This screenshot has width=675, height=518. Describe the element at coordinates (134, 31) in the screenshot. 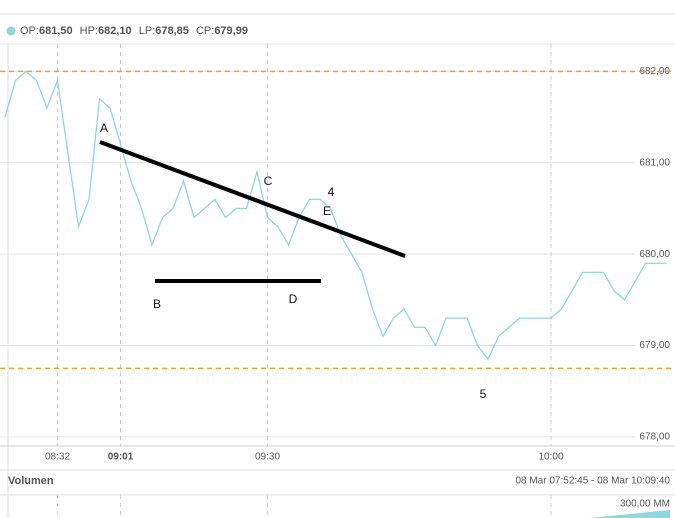

I see `header-stats: OP:681,50 HP:682,10 LP:678,85 CP:679,99` at that location.